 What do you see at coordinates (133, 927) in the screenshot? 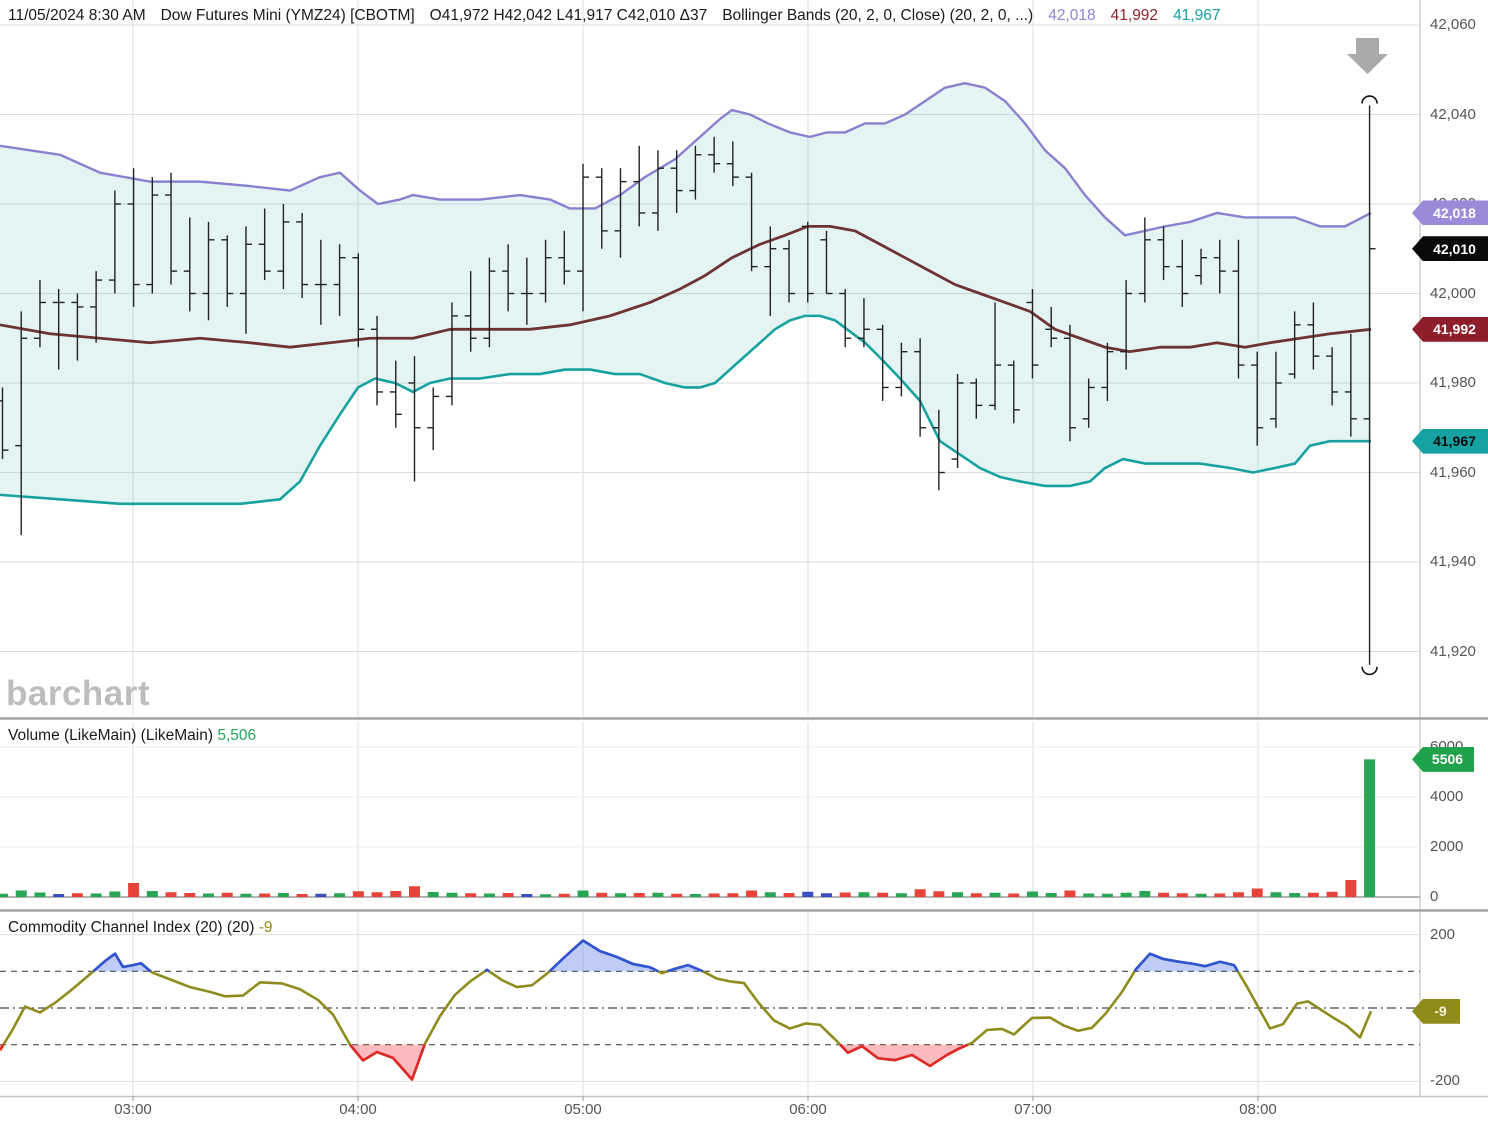
I see `cci-label-text: Commodity Channel Index (20) (20)` at bounding box center [133, 927].